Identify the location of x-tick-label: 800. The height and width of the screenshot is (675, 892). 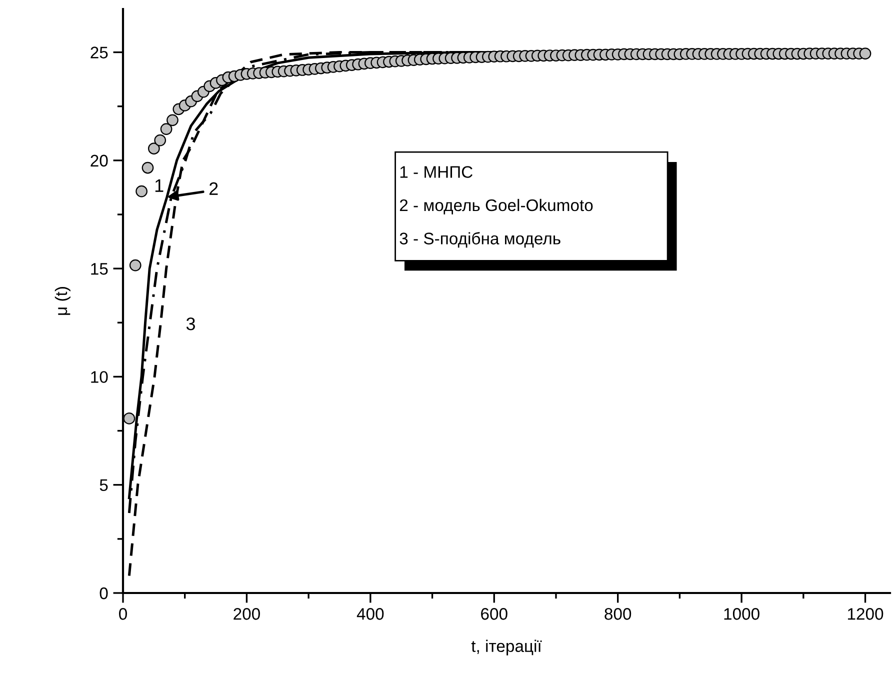
(618, 614).